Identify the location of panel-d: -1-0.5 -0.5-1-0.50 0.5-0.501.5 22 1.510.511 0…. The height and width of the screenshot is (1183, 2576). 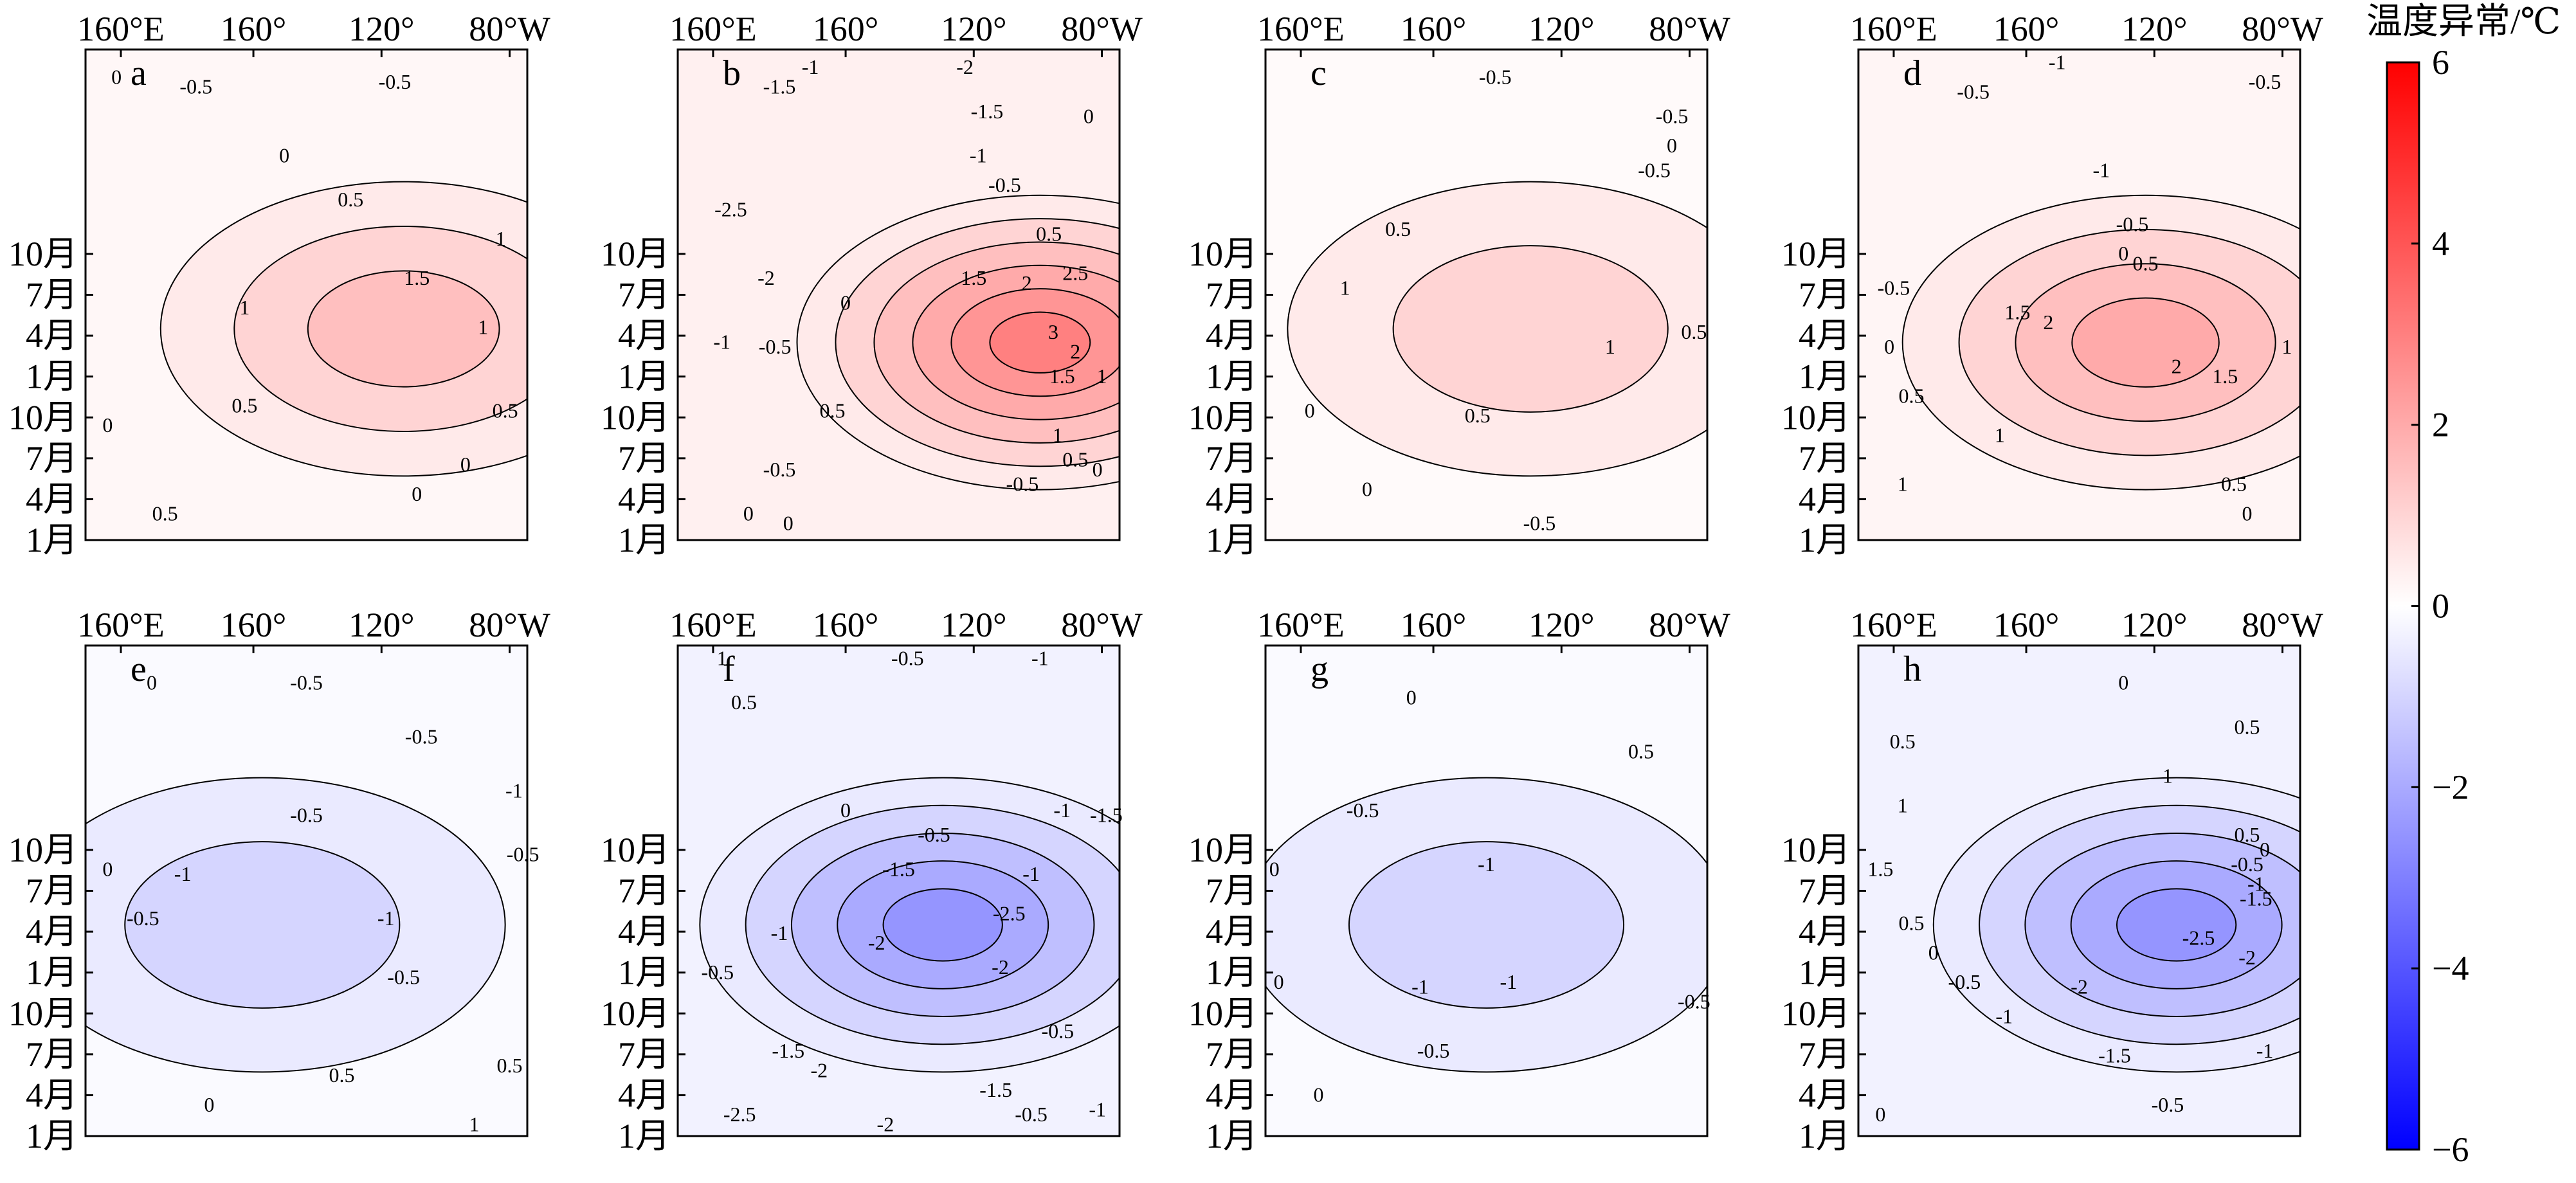
(2052, 284).